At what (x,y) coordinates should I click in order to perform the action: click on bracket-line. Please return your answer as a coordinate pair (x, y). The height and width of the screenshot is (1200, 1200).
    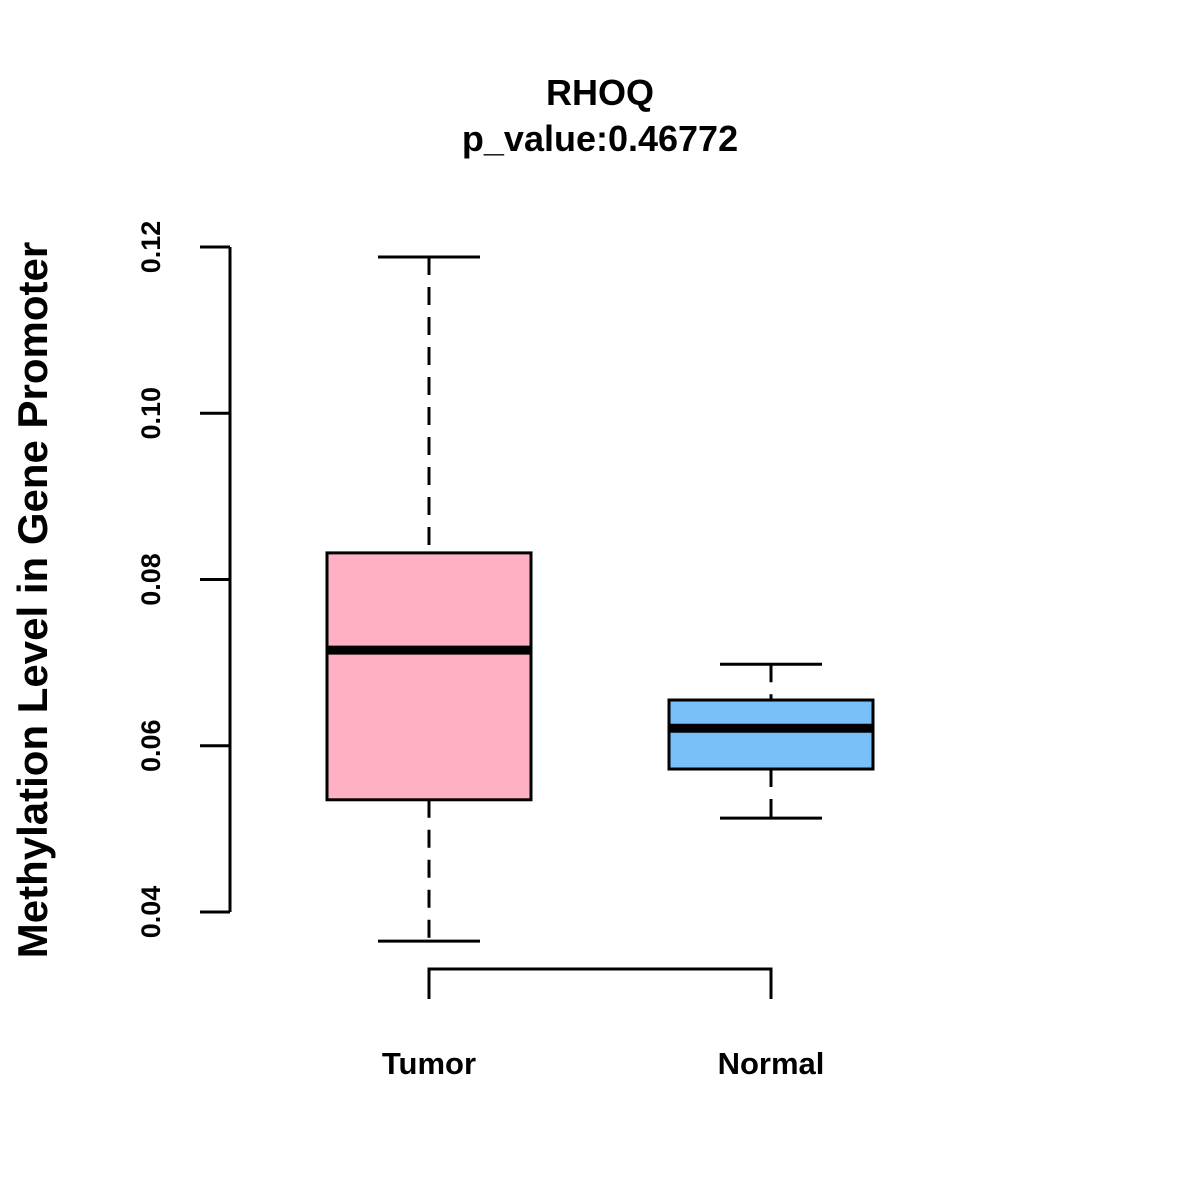
    Looking at the image, I should click on (600, 983).